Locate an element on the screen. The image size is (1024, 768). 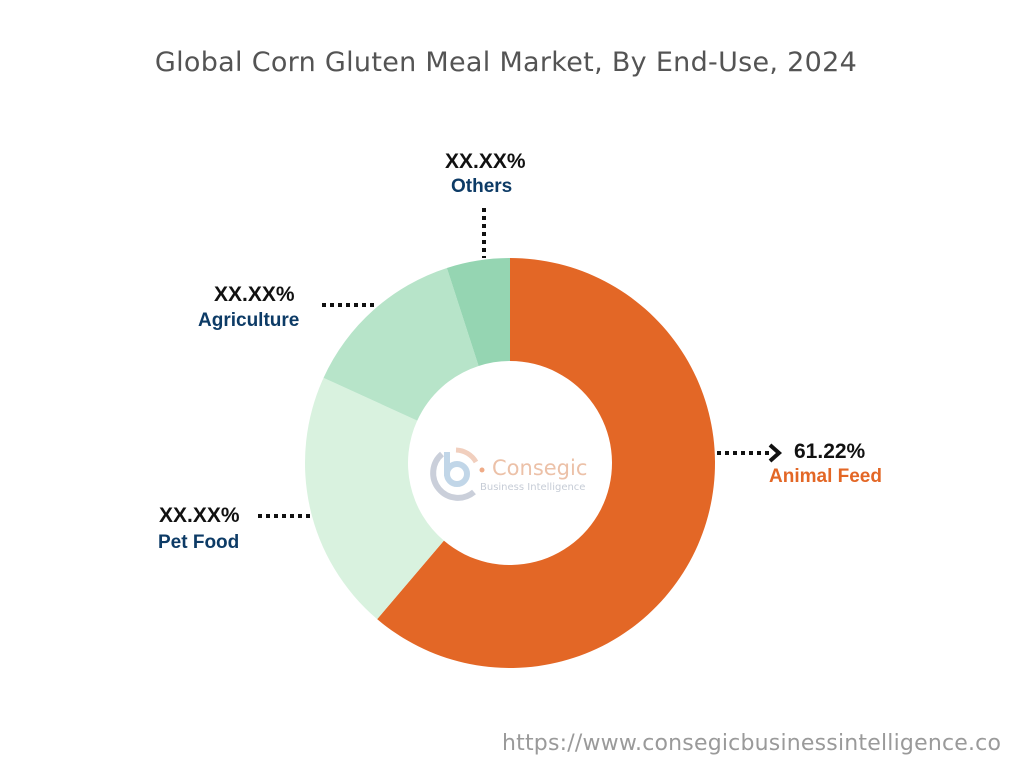
others-label: Others is located at coordinates (482, 186).